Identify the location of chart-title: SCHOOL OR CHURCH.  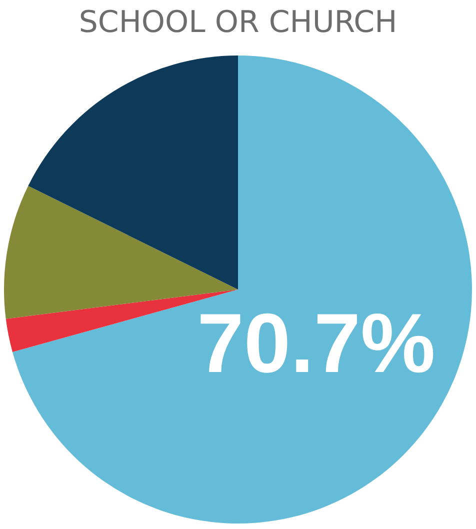
(238, 22).